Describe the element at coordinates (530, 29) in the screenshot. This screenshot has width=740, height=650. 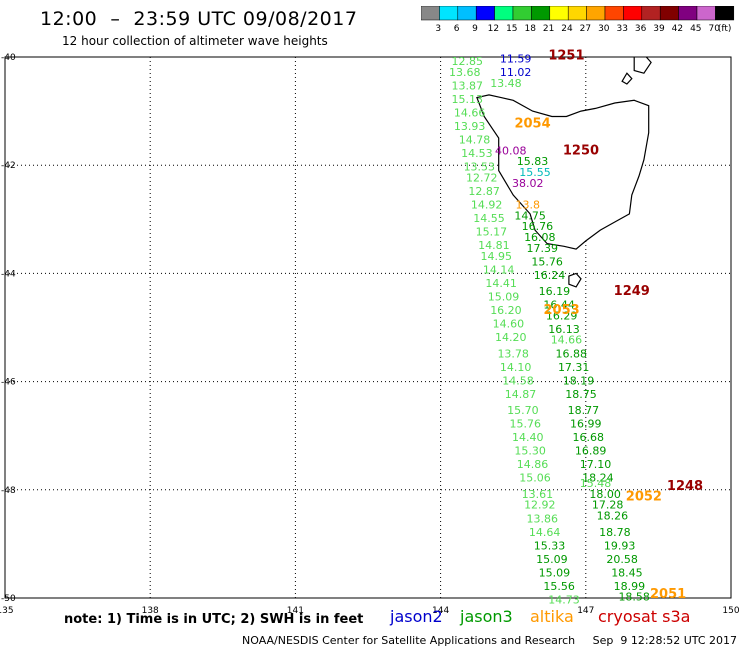
I see `colorbar-label: 18` at that location.